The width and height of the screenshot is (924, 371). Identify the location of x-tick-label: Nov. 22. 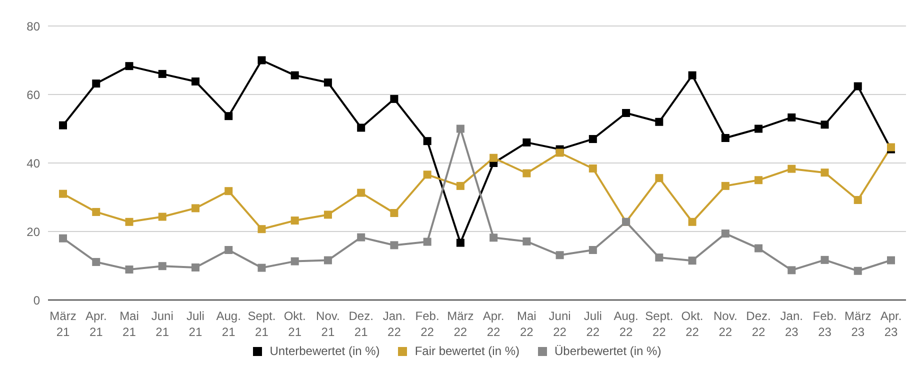
(726, 324).